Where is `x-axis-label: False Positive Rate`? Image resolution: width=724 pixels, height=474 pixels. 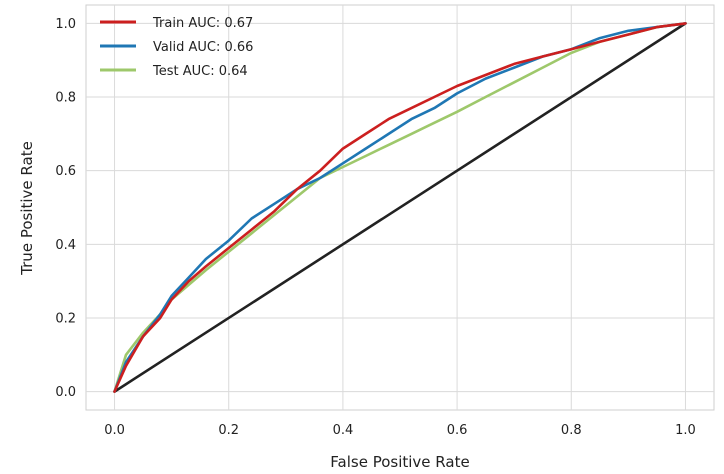
x-axis-label: False Positive Rate is located at coordinates (399, 462).